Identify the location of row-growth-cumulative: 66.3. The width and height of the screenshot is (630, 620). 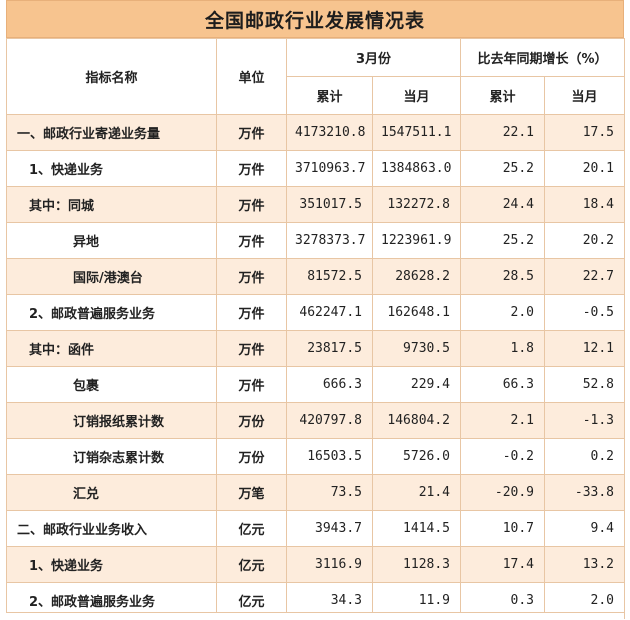
(503, 384).